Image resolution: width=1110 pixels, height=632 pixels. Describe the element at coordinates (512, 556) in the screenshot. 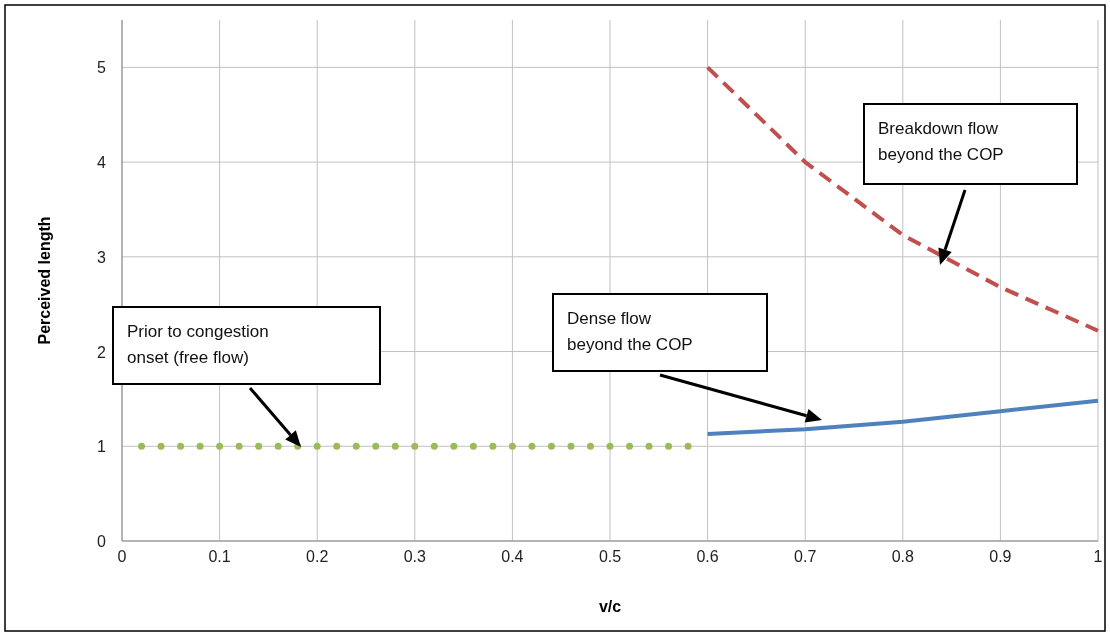

I see `x-tick-label: 0.4` at that location.